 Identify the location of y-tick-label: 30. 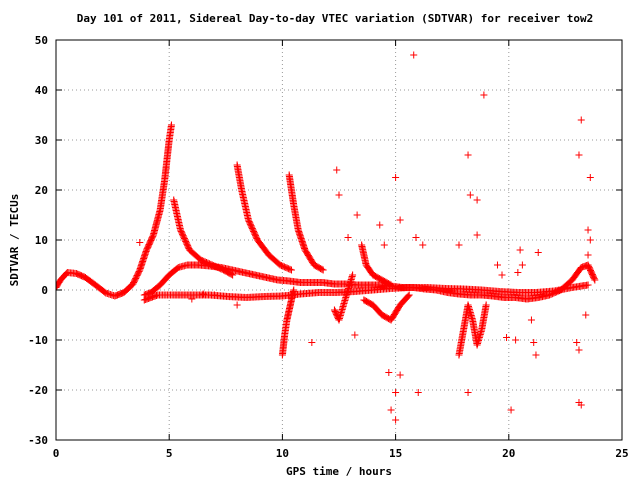
(41, 140).